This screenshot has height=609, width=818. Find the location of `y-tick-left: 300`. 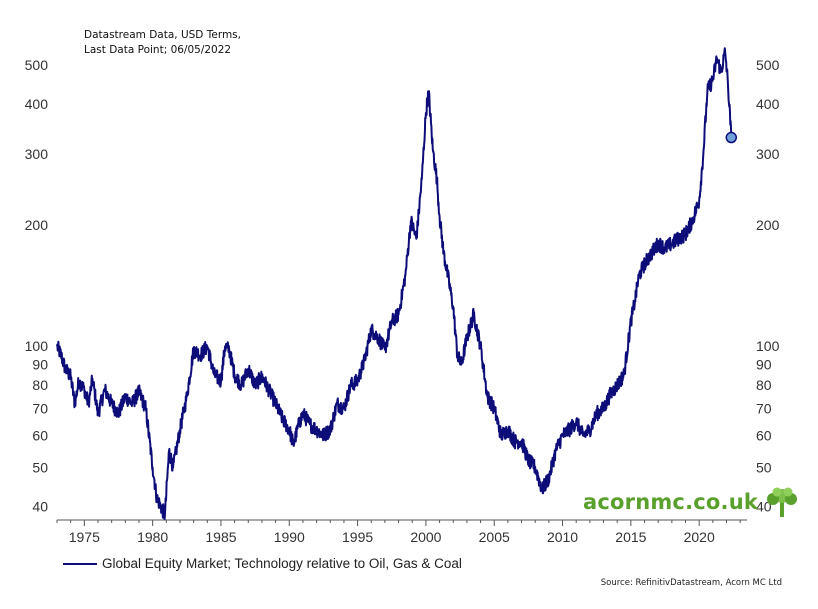

y-tick-left: 300 is located at coordinates (37, 154).